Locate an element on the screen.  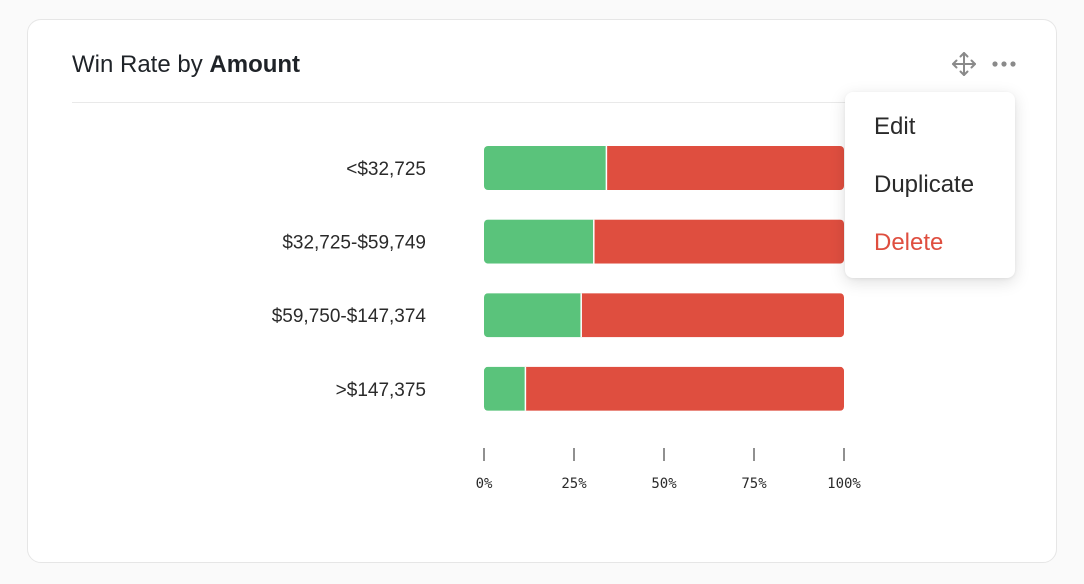
x-tick-label: 50% is located at coordinates (664, 484).